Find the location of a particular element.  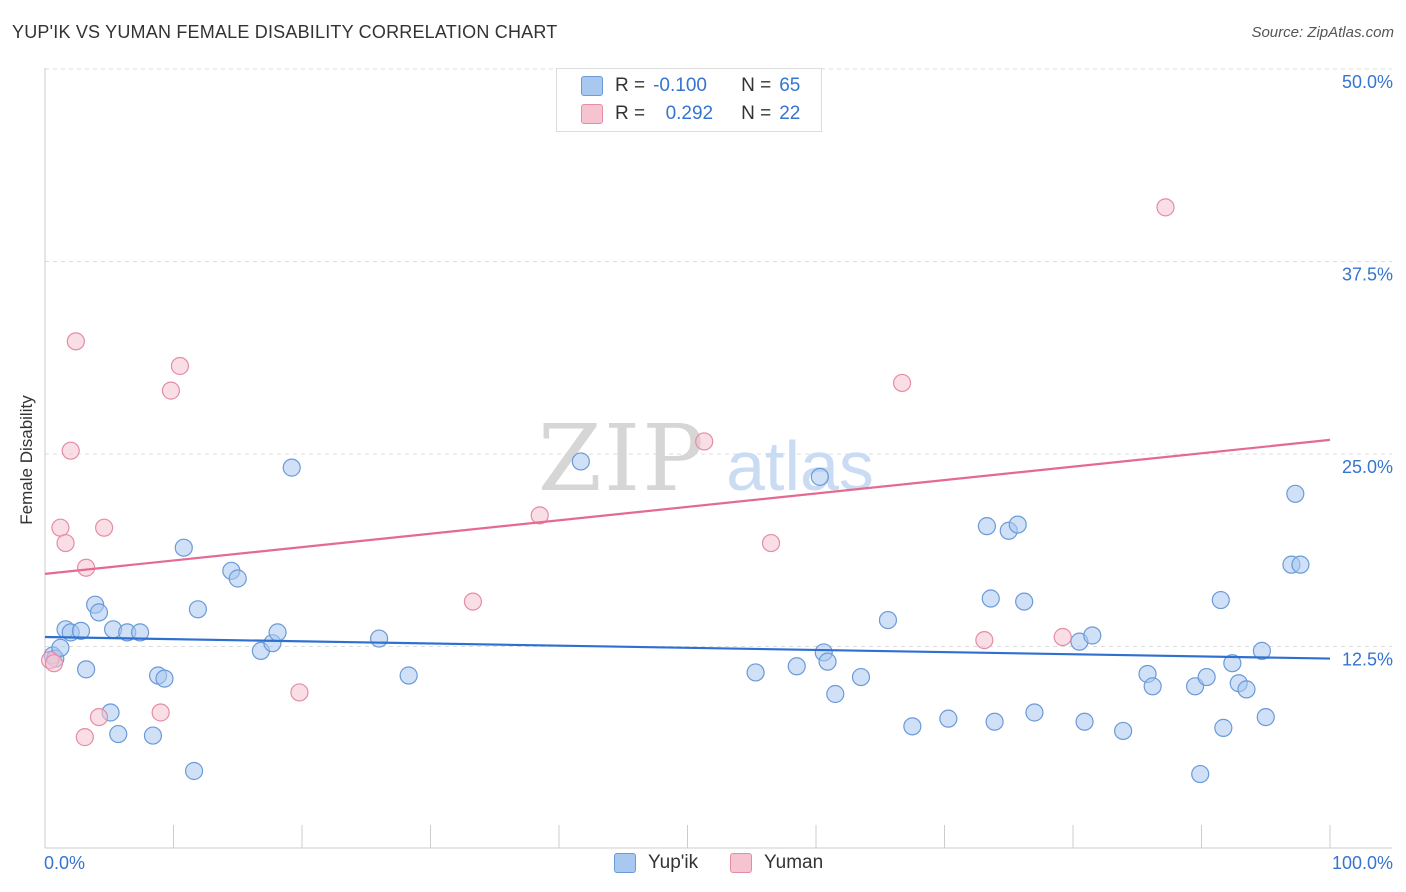

series-swatch-yuman is located at coordinates (741, 863).